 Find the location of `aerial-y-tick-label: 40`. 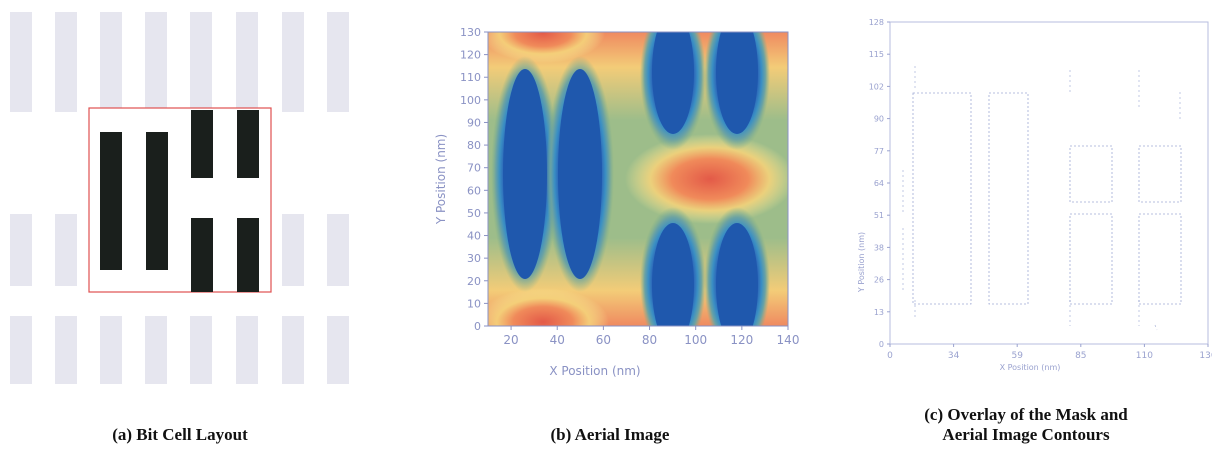

aerial-y-tick-label: 40 is located at coordinates (474, 236).